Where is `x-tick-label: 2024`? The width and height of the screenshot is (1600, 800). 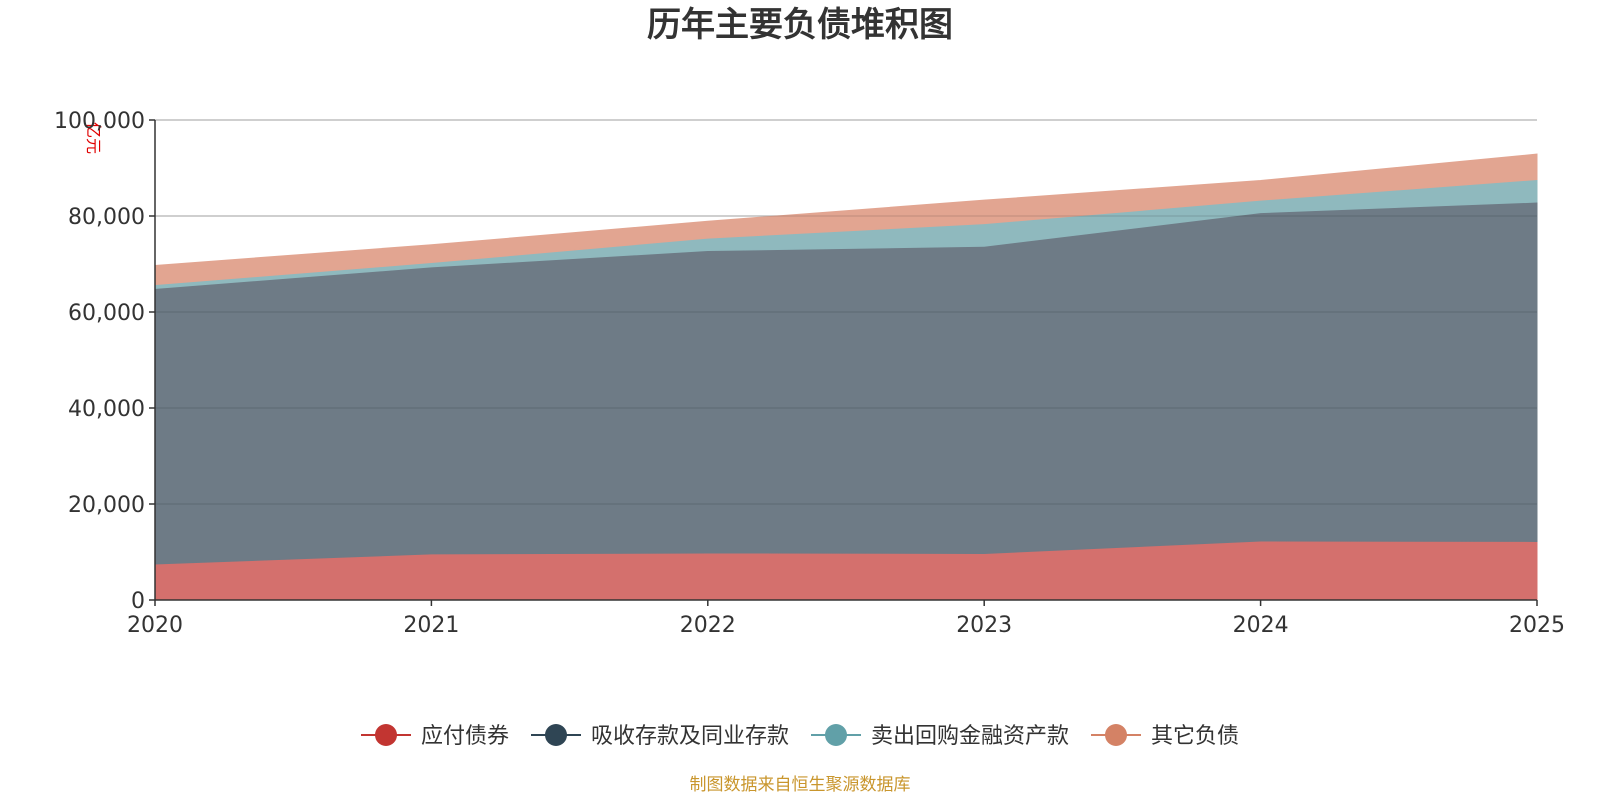
x-tick-label: 2024 is located at coordinates (1261, 625).